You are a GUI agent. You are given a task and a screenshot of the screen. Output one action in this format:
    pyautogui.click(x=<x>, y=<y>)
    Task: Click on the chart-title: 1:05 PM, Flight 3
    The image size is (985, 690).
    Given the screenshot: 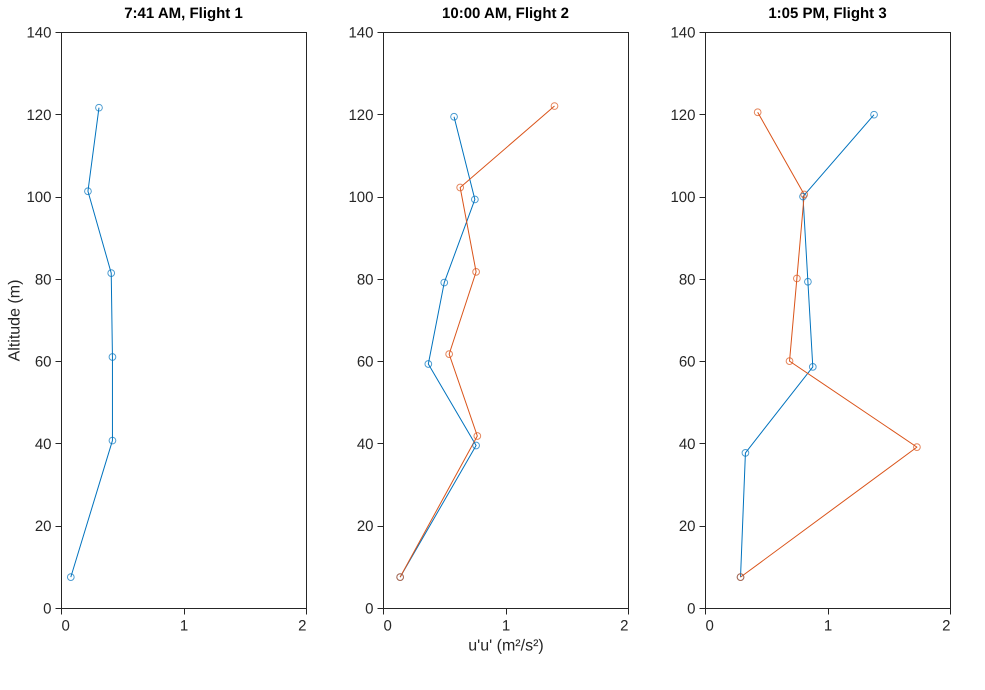 What is the action you would take?
    pyautogui.click(x=827, y=13)
    